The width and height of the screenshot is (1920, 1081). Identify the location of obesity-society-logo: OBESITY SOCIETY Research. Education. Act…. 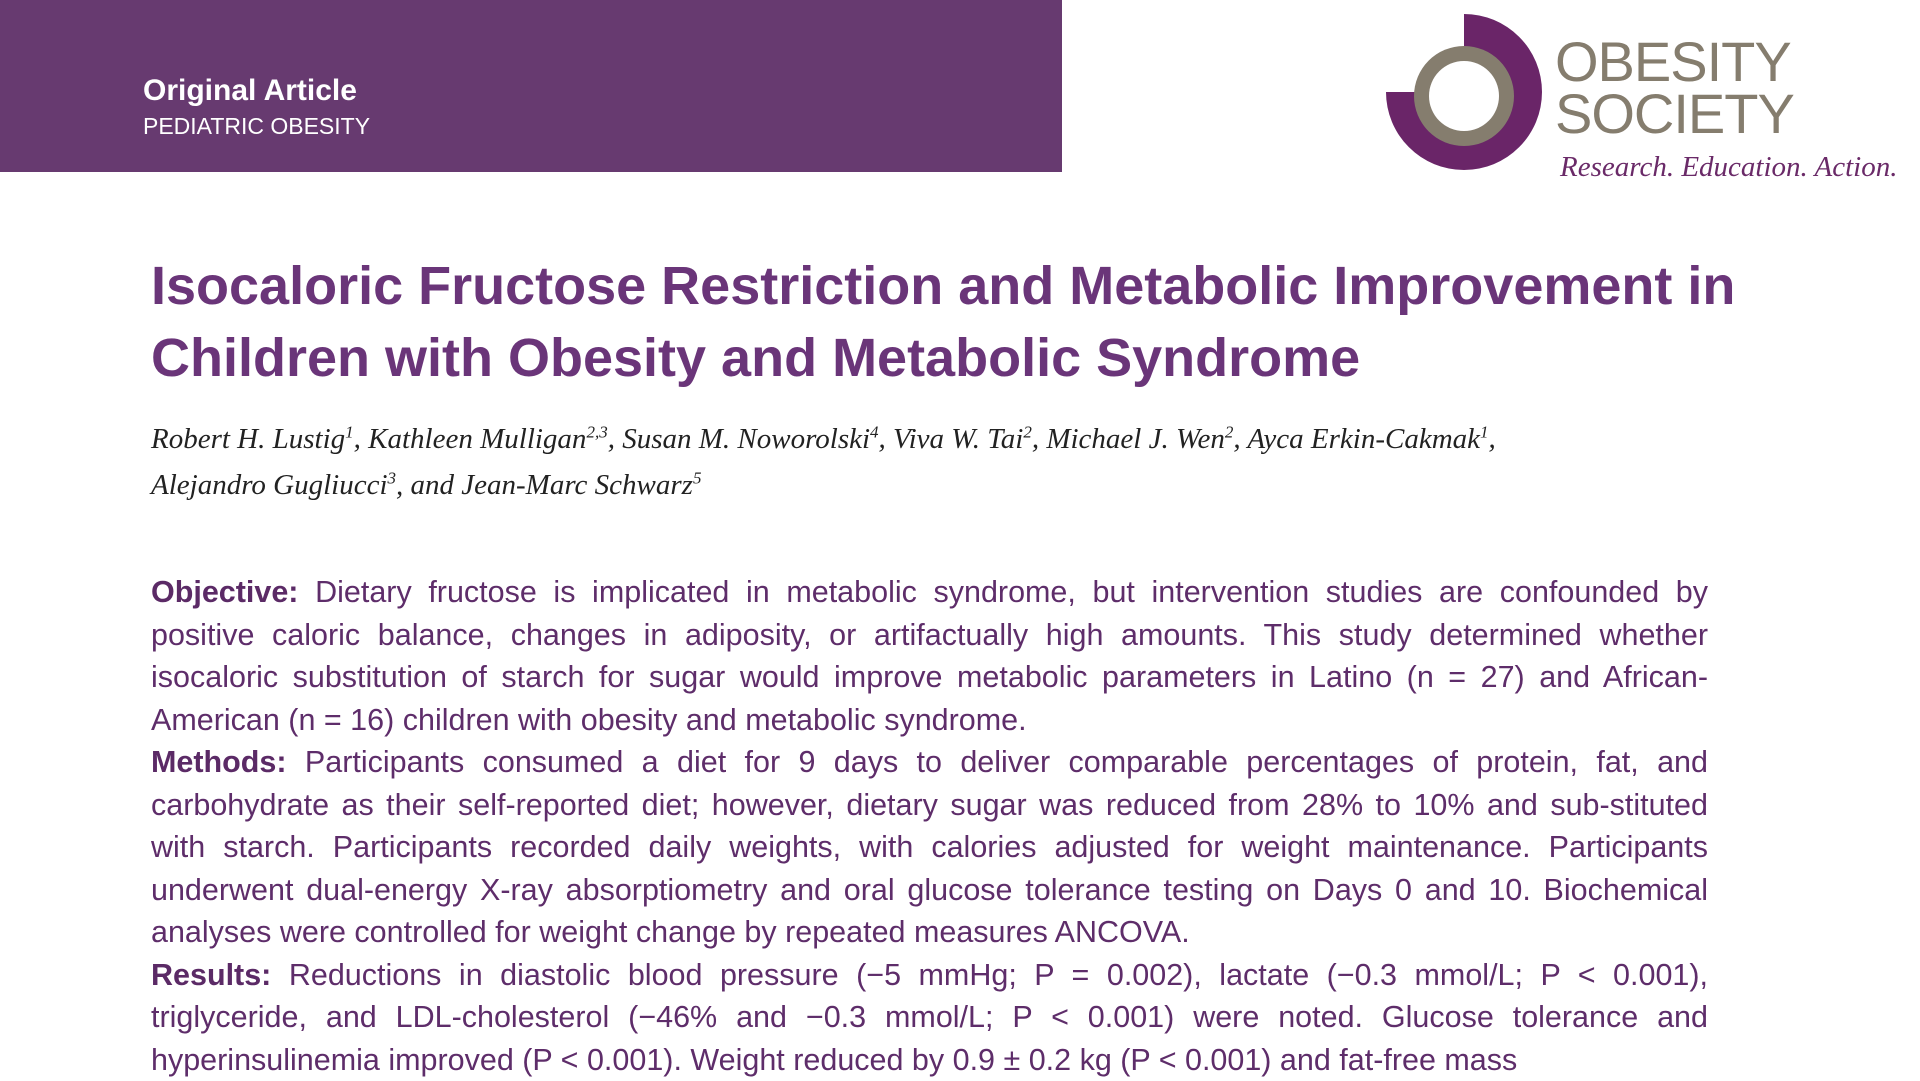
(1650, 98).